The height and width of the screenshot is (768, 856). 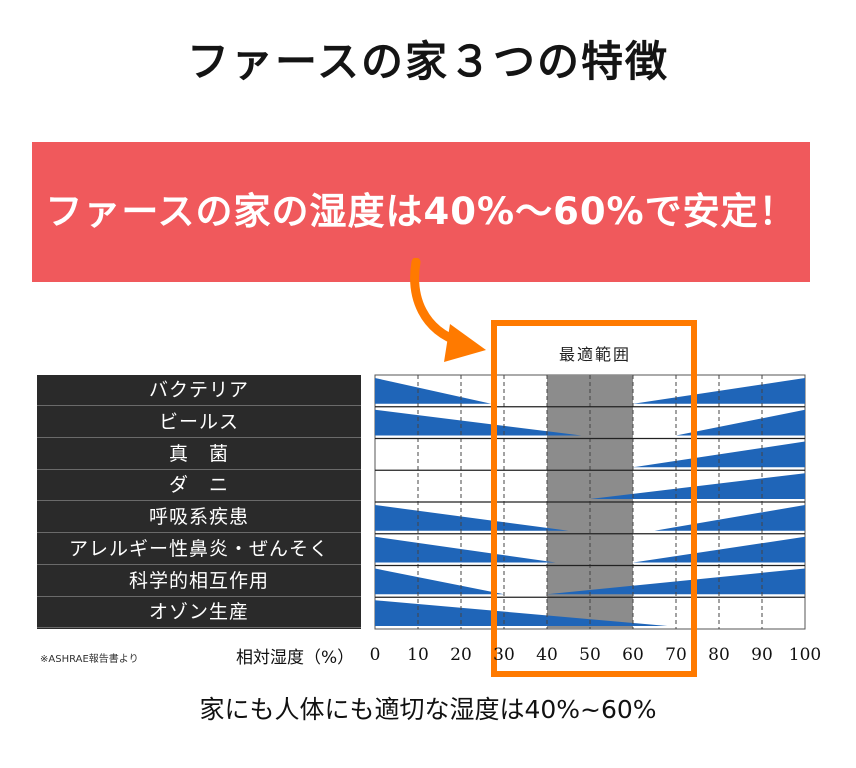 I want to click on banner-text: ファースの家の湿度は40%〜60%で安定！, so click(x=421, y=211).